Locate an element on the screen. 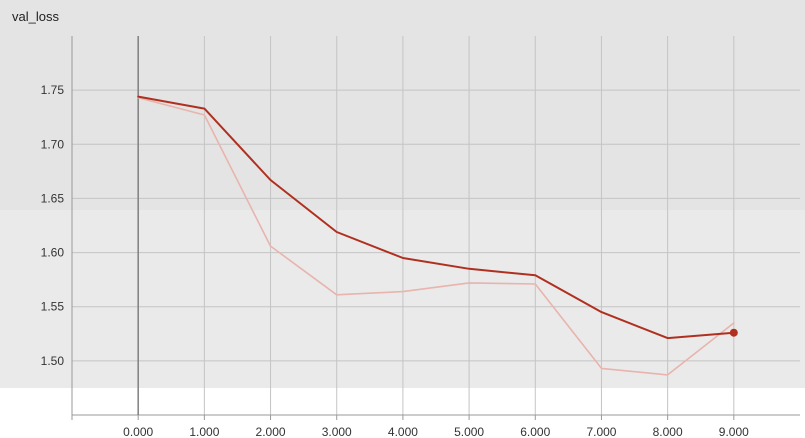 This screenshot has height=438, width=805. x-tick-label: 9.000 is located at coordinates (734, 431).